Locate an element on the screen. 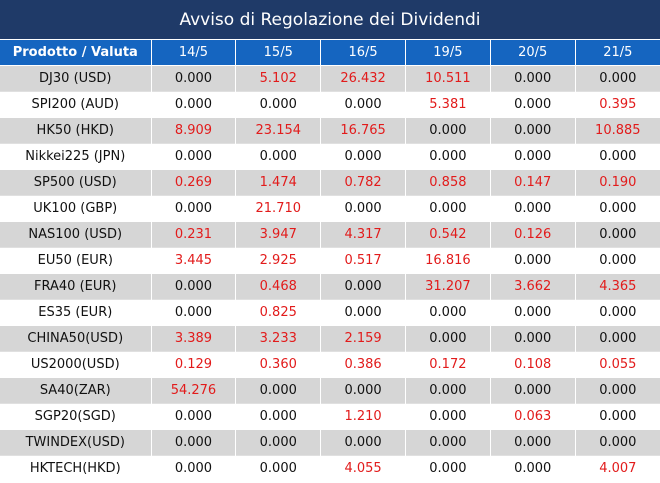 The width and height of the screenshot is (660, 483). value-cell: 23.154 is located at coordinates (278, 130).